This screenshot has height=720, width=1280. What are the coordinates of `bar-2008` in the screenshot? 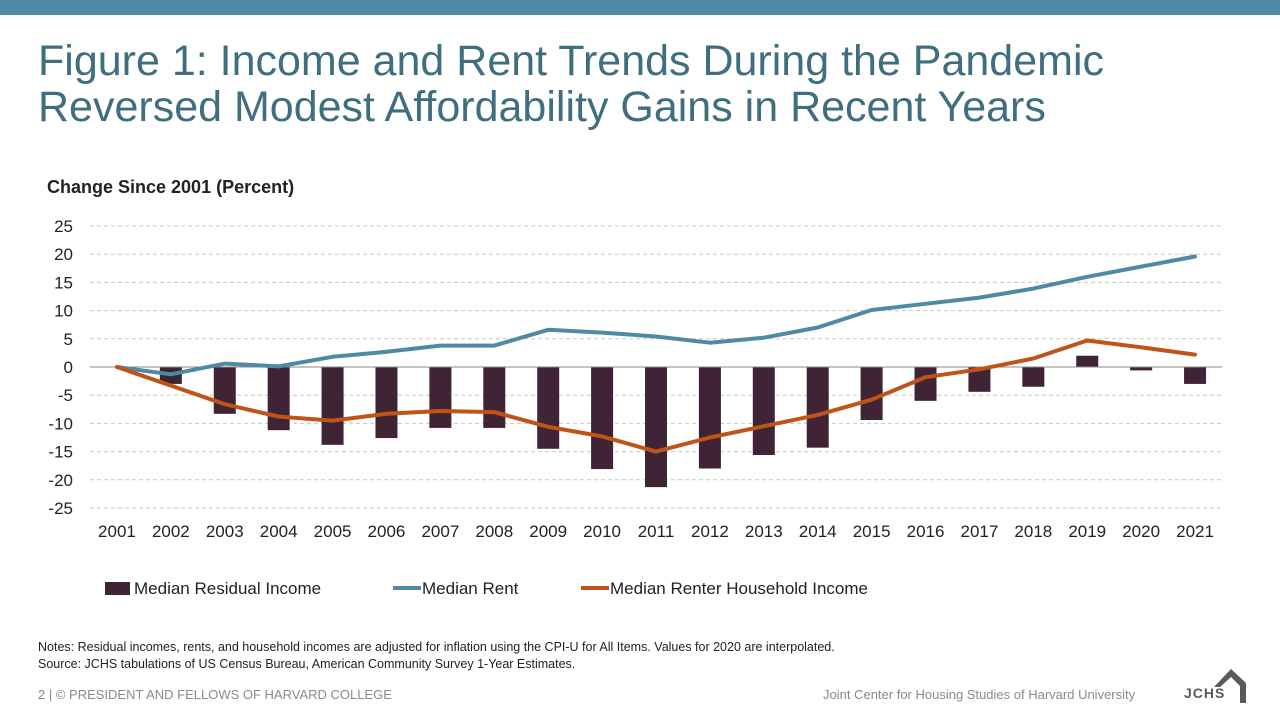 It's located at (494, 397).